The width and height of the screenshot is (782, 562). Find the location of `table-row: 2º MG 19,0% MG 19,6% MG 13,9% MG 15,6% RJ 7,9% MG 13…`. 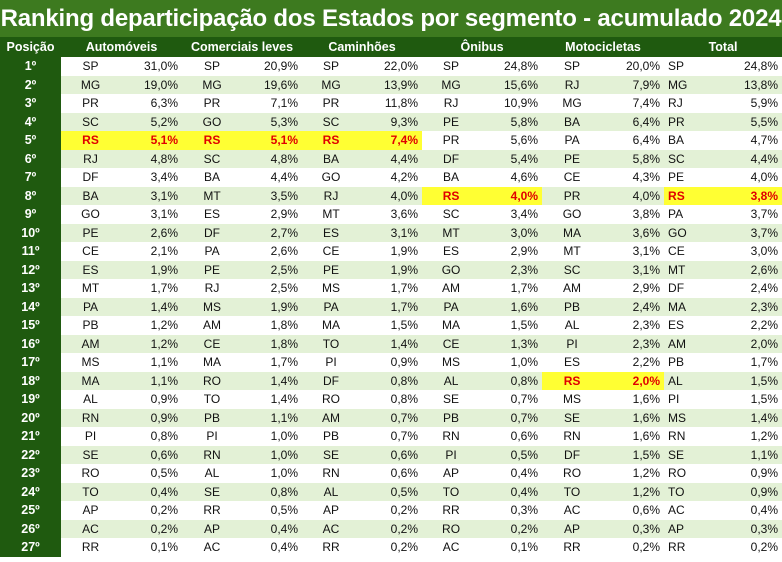

table-row: 2º MG 19,0% MG 19,6% MG 13,9% MG 15,6% RJ 7,9% MG 13… is located at coordinates (391, 84).